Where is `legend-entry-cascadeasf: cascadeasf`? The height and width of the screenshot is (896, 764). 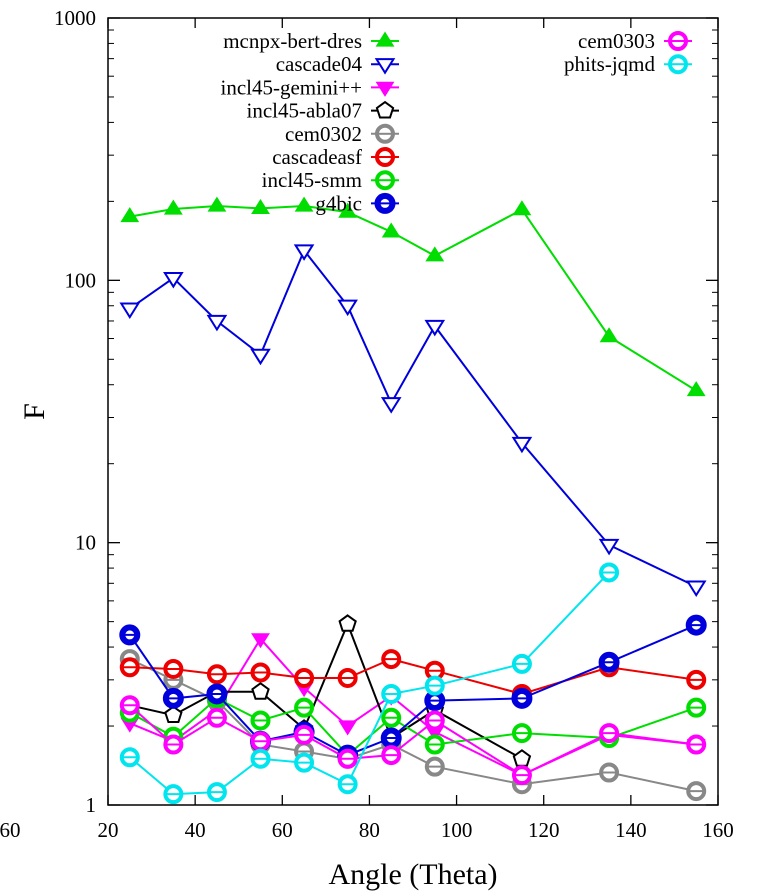
legend-entry-cascadeasf: cascadeasf is located at coordinates (335, 157).